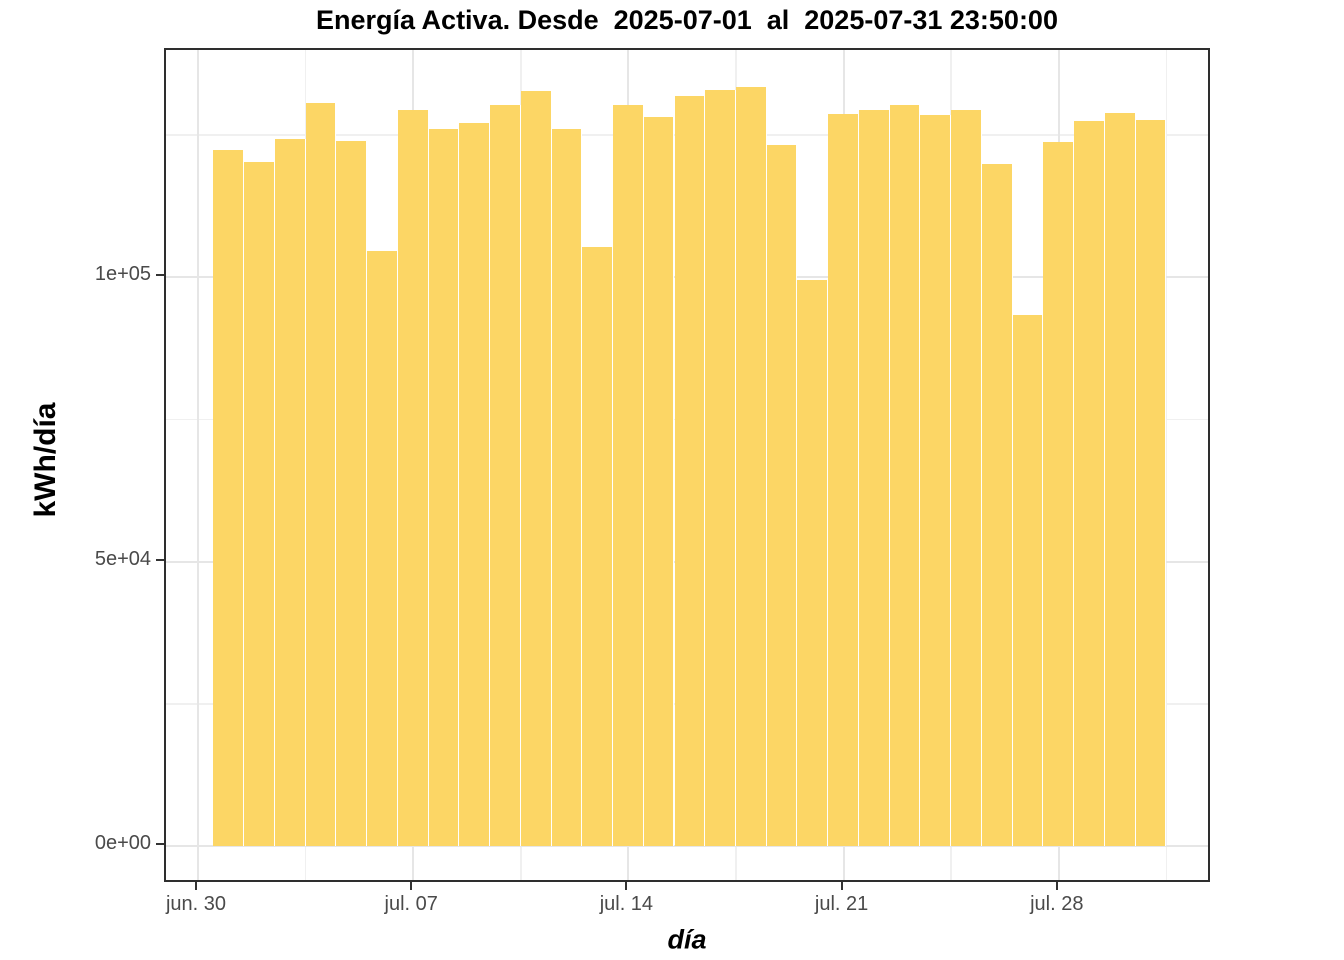 The width and height of the screenshot is (1344, 960). Describe the element at coordinates (122, 558) in the screenshot. I see `y-tick-label: 5e+04` at that location.